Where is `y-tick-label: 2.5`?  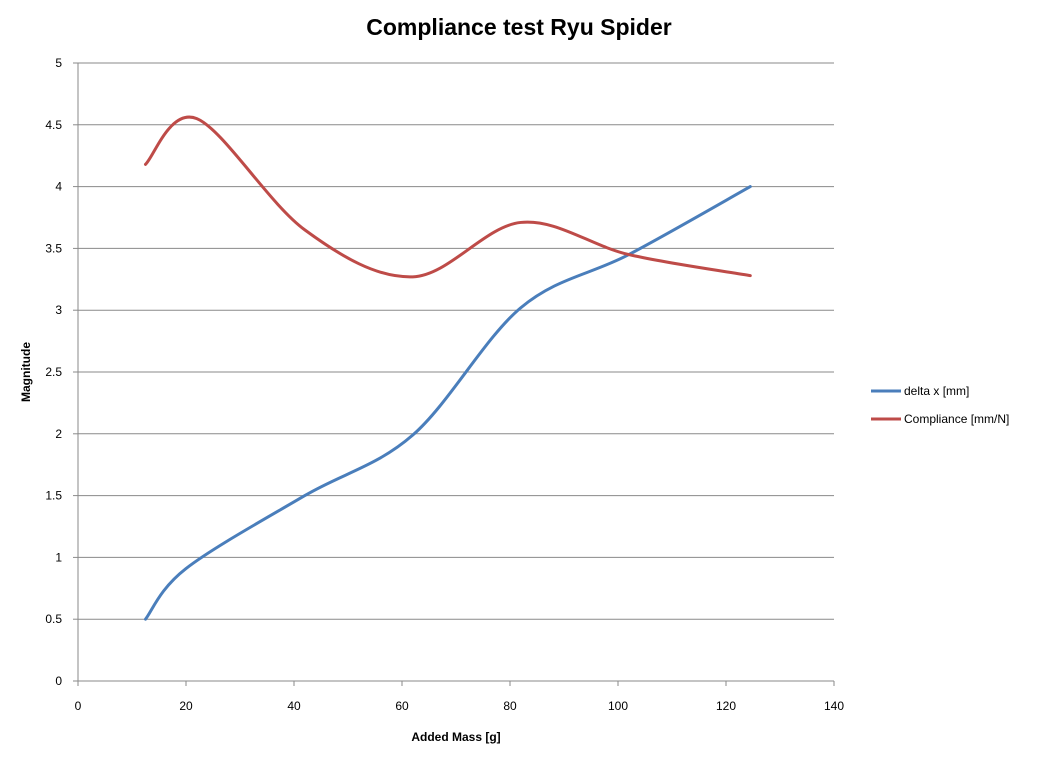 y-tick-label: 2.5 is located at coordinates (53, 372).